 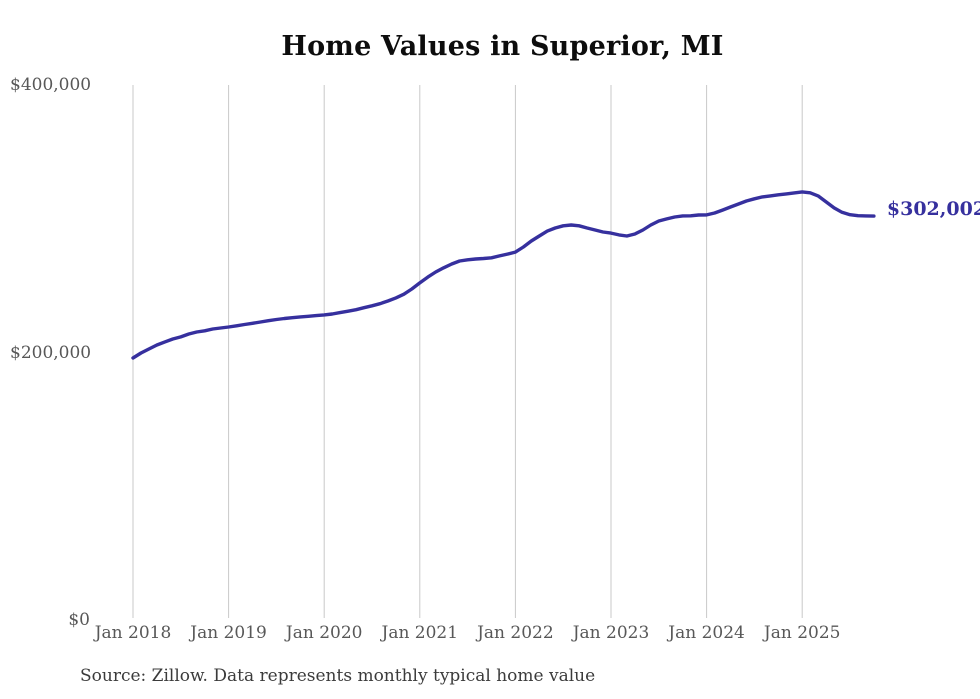 I want to click on y-tick-label: $200,000, so click(x=51, y=352).